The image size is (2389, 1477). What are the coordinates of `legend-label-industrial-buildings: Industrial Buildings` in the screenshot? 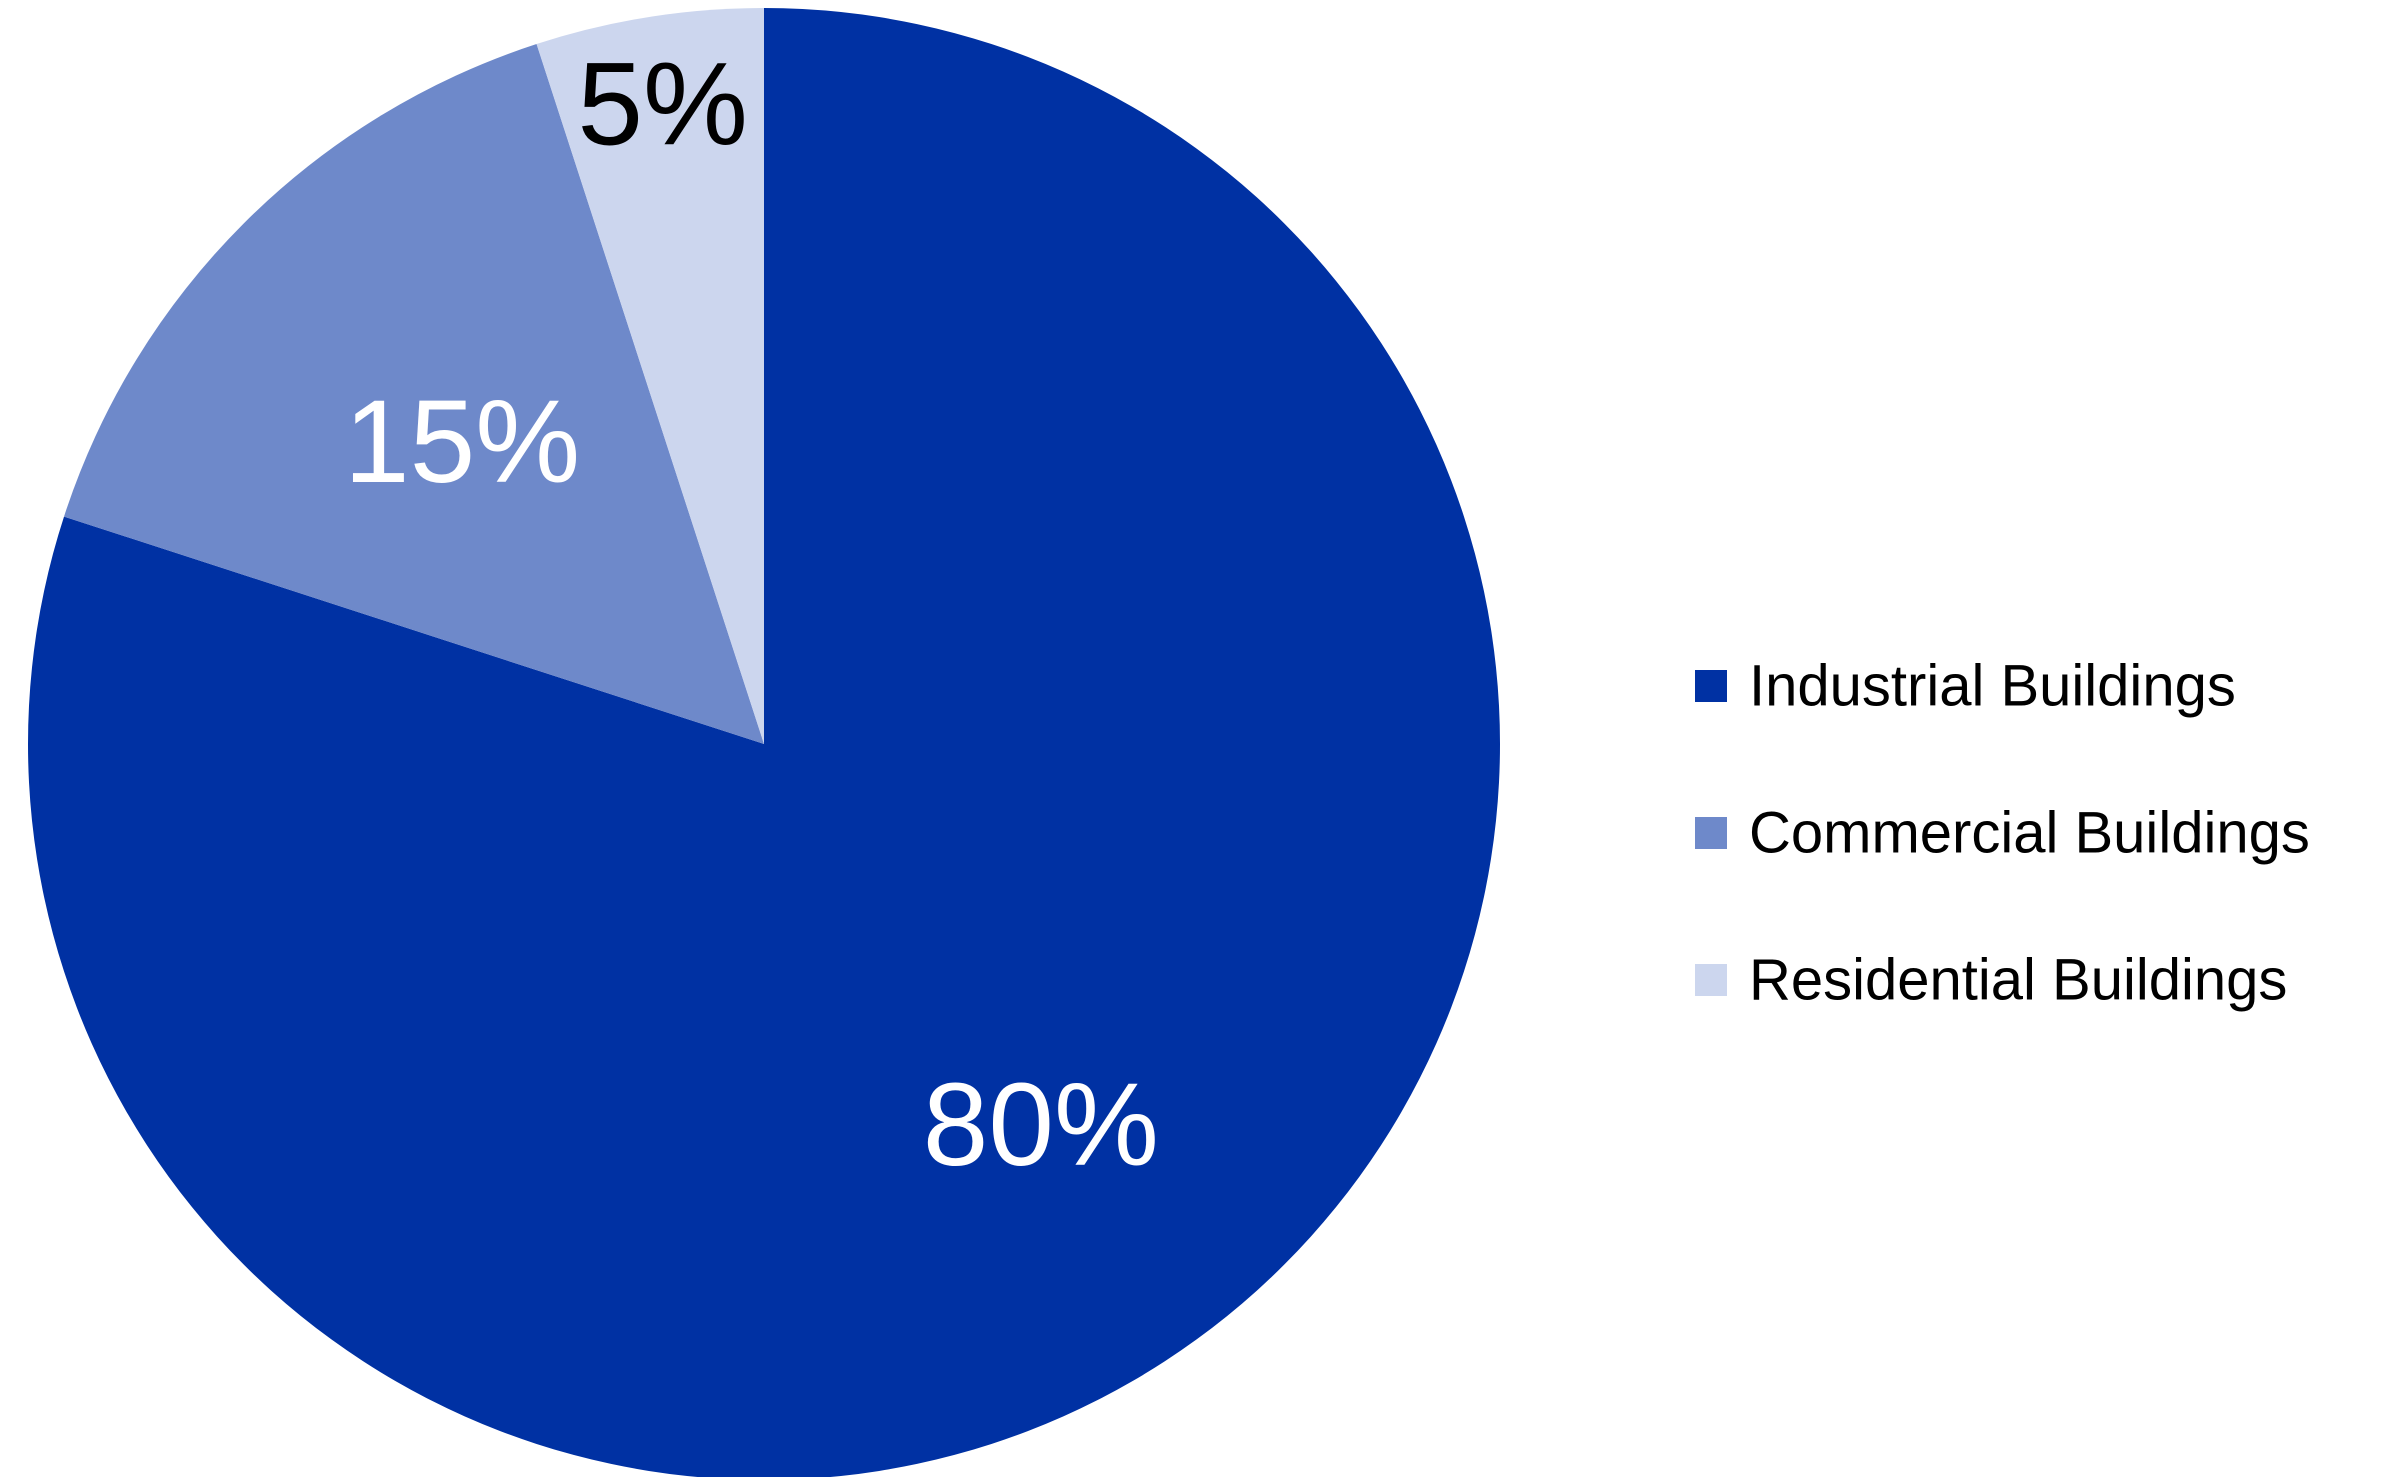 It's located at (1992, 686).